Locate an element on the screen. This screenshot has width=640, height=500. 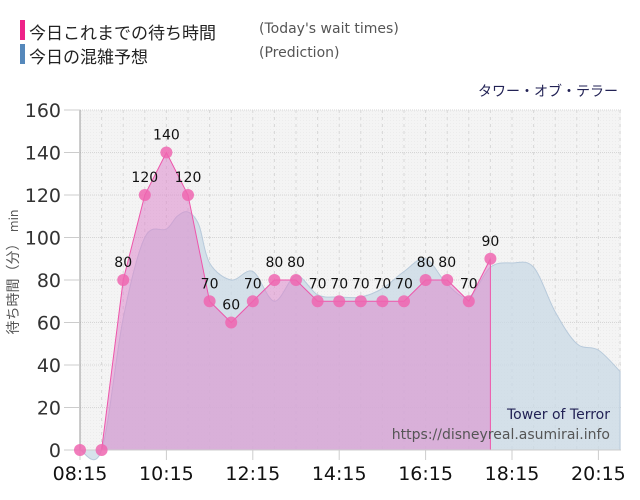
y-axis-label: 待ち時間（分） min is located at coordinates (13, 272).